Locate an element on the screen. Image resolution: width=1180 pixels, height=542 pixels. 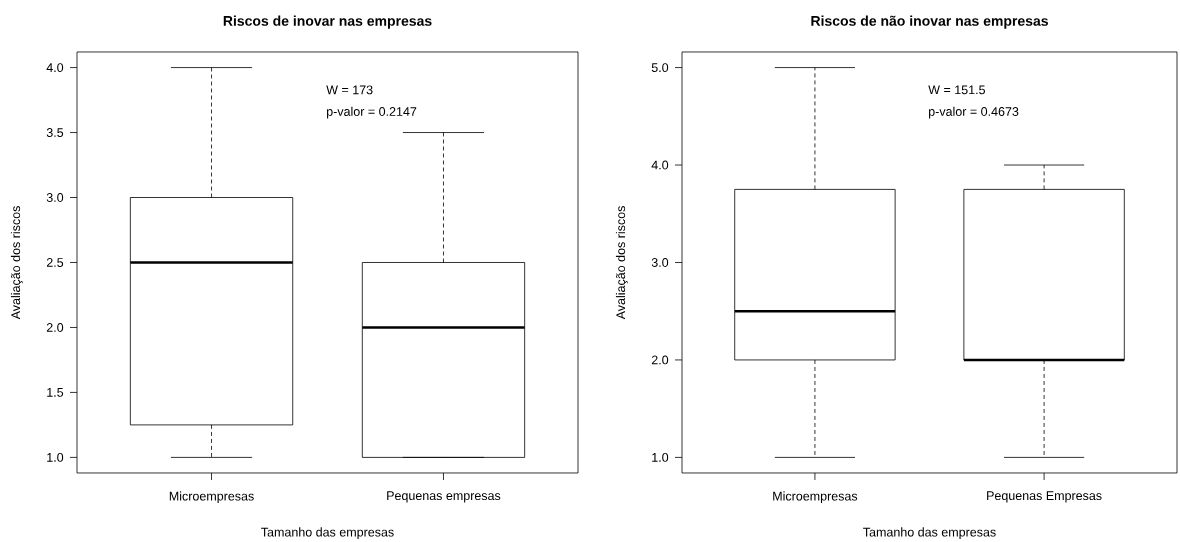
y-tick-label: 1.5 is located at coordinates (55, 392).